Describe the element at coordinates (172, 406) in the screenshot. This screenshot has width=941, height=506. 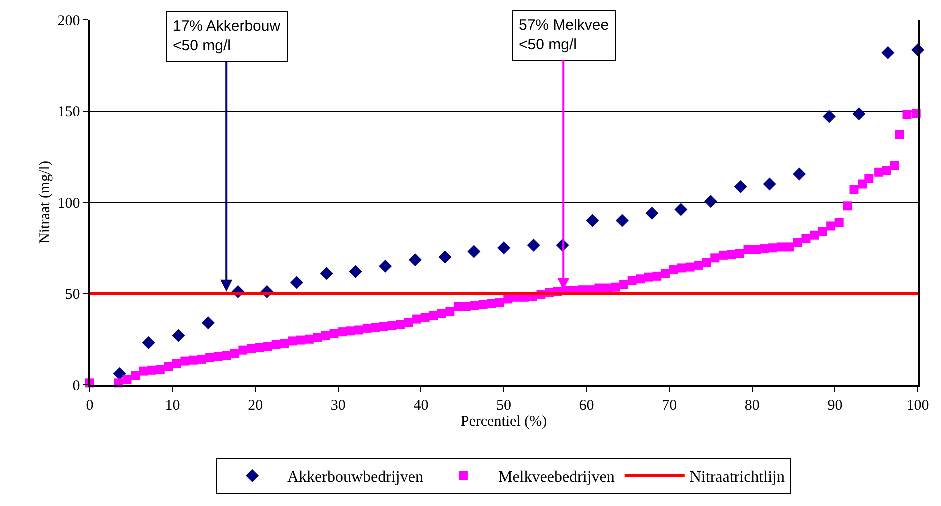
I see `x-tick-label: 10` at that location.